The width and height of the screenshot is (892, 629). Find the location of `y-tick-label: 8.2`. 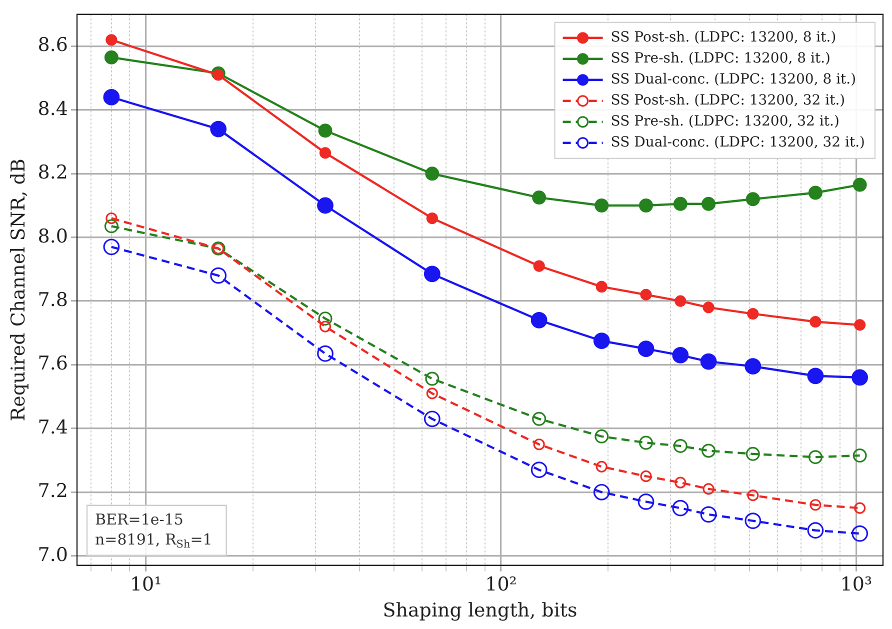

y-tick-label: 8.2 is located at coordinates (53, 173).